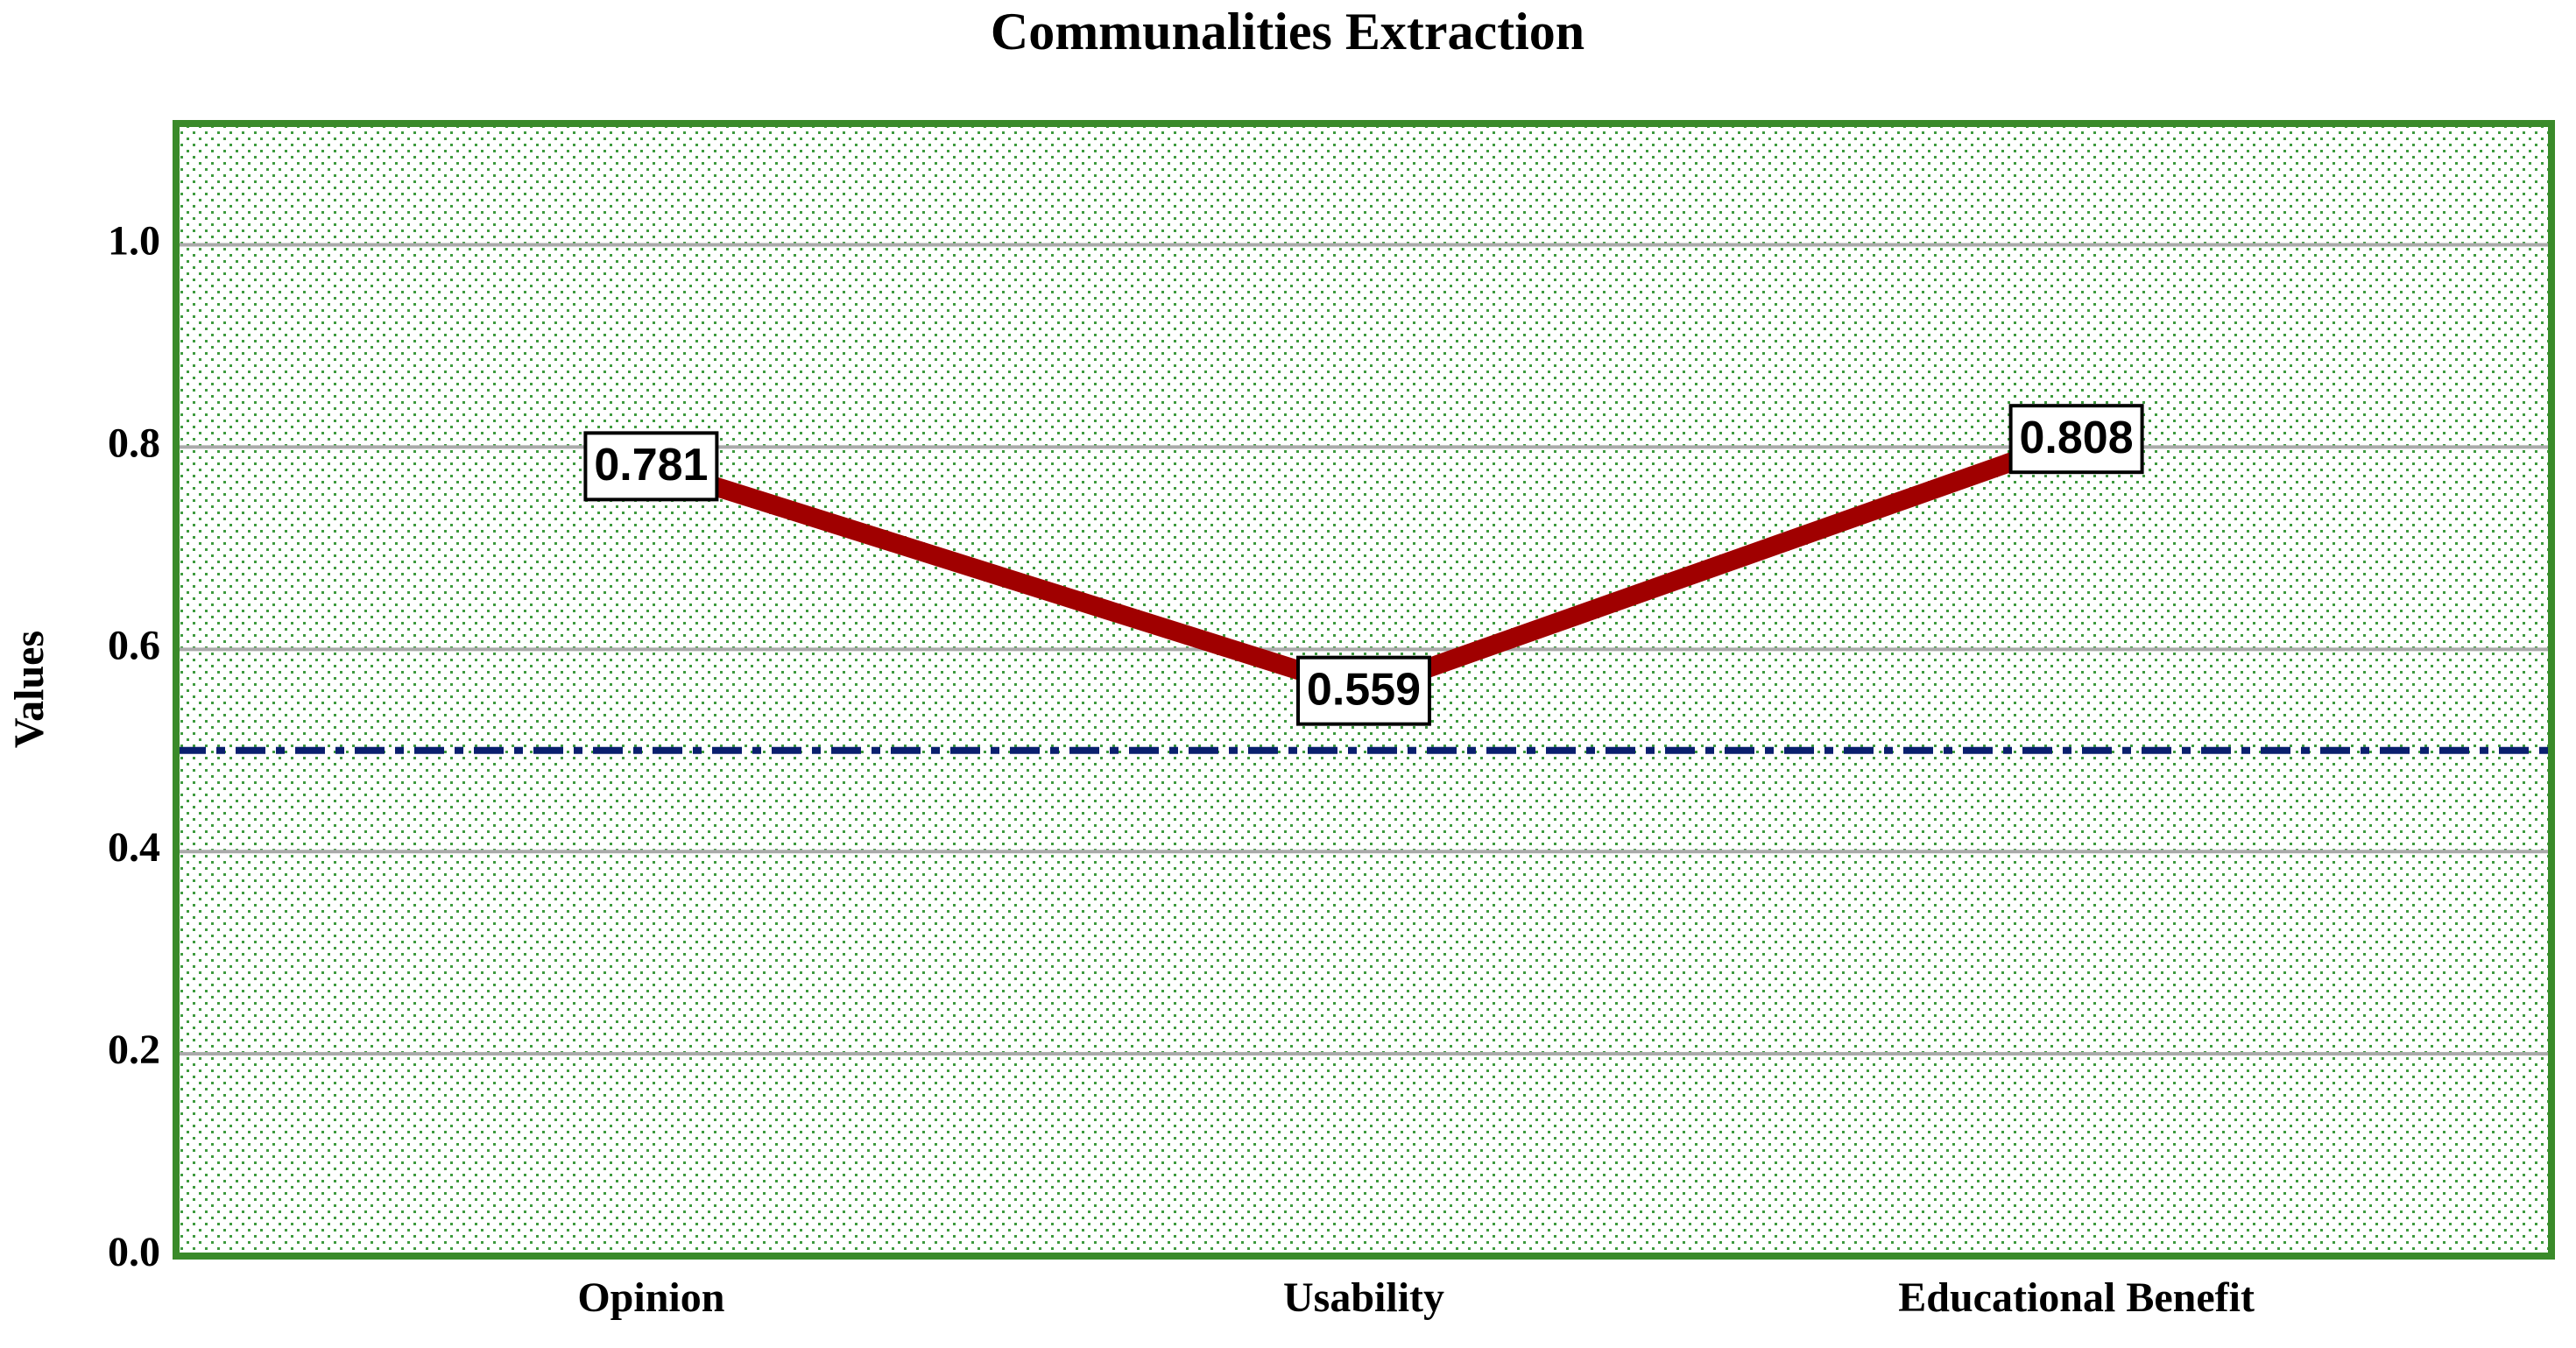 Image resolution: width=2576 pixels, height=1348 pixels. Describe the element at coordinates (134, 241) in the screenshot. I see `y-tick-label: 1.0` at that location.